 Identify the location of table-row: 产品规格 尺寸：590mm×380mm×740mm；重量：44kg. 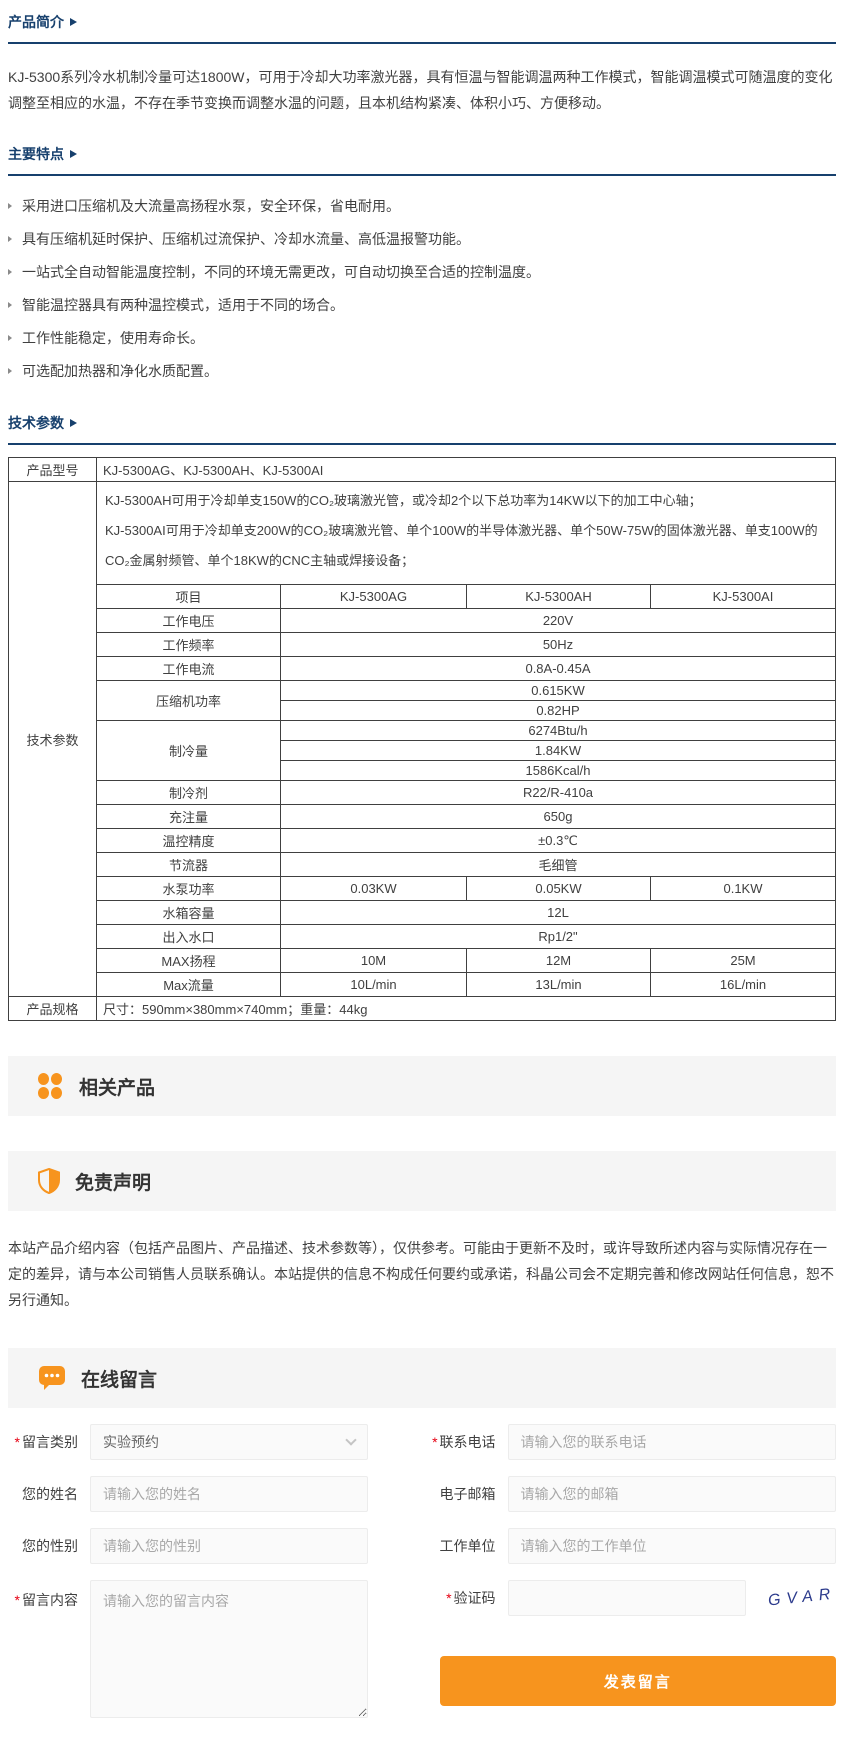
(422, 1008).